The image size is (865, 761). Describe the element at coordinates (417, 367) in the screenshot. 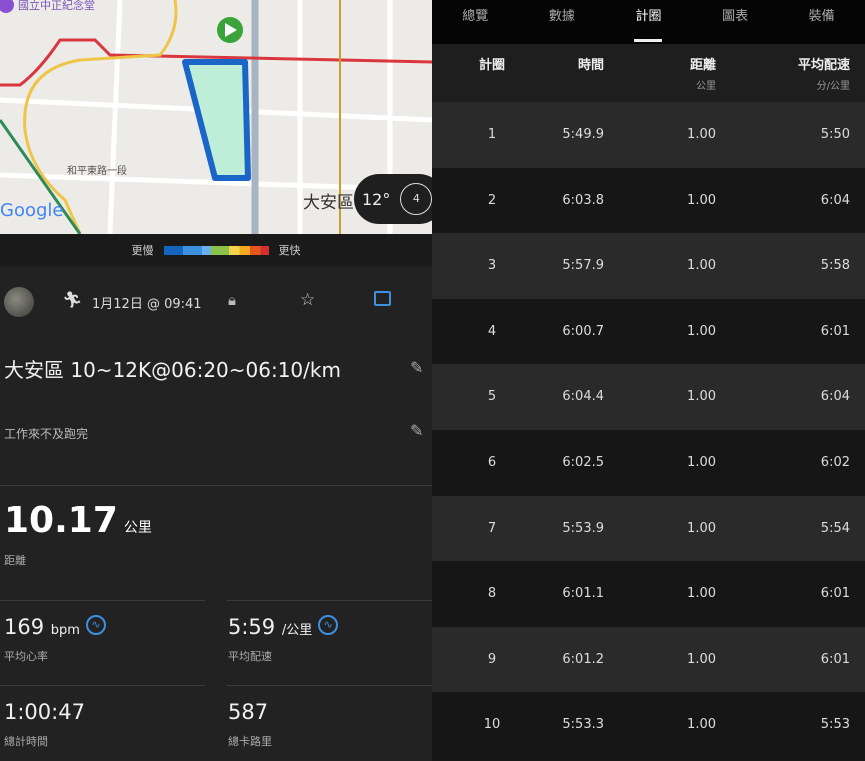

I see `edit-title-icon: ✎` at that location.